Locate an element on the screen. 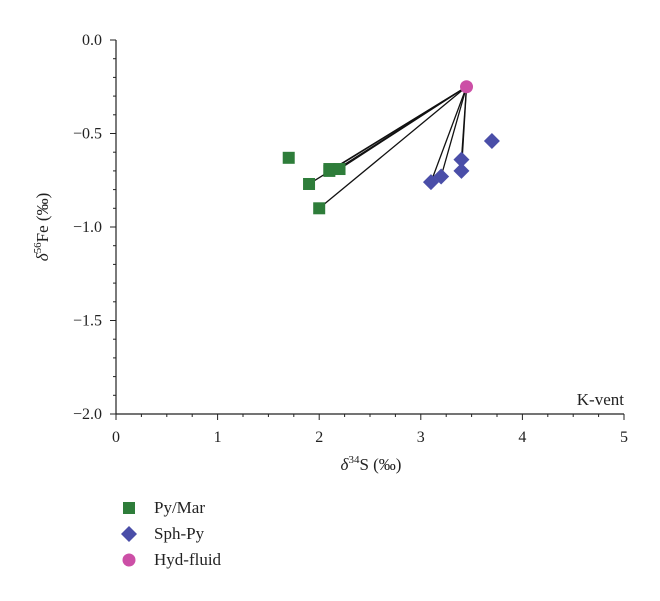  y-axis-title: δ56Fe (‰) is located at coordinates (42, 227).